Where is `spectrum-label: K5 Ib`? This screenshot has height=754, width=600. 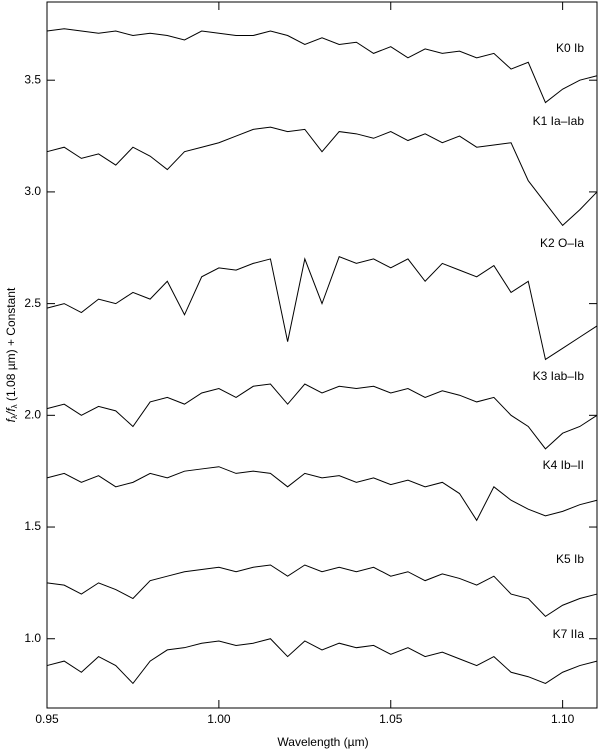
spectrum-label: K5 Ib is located at coordinates (570, 559).